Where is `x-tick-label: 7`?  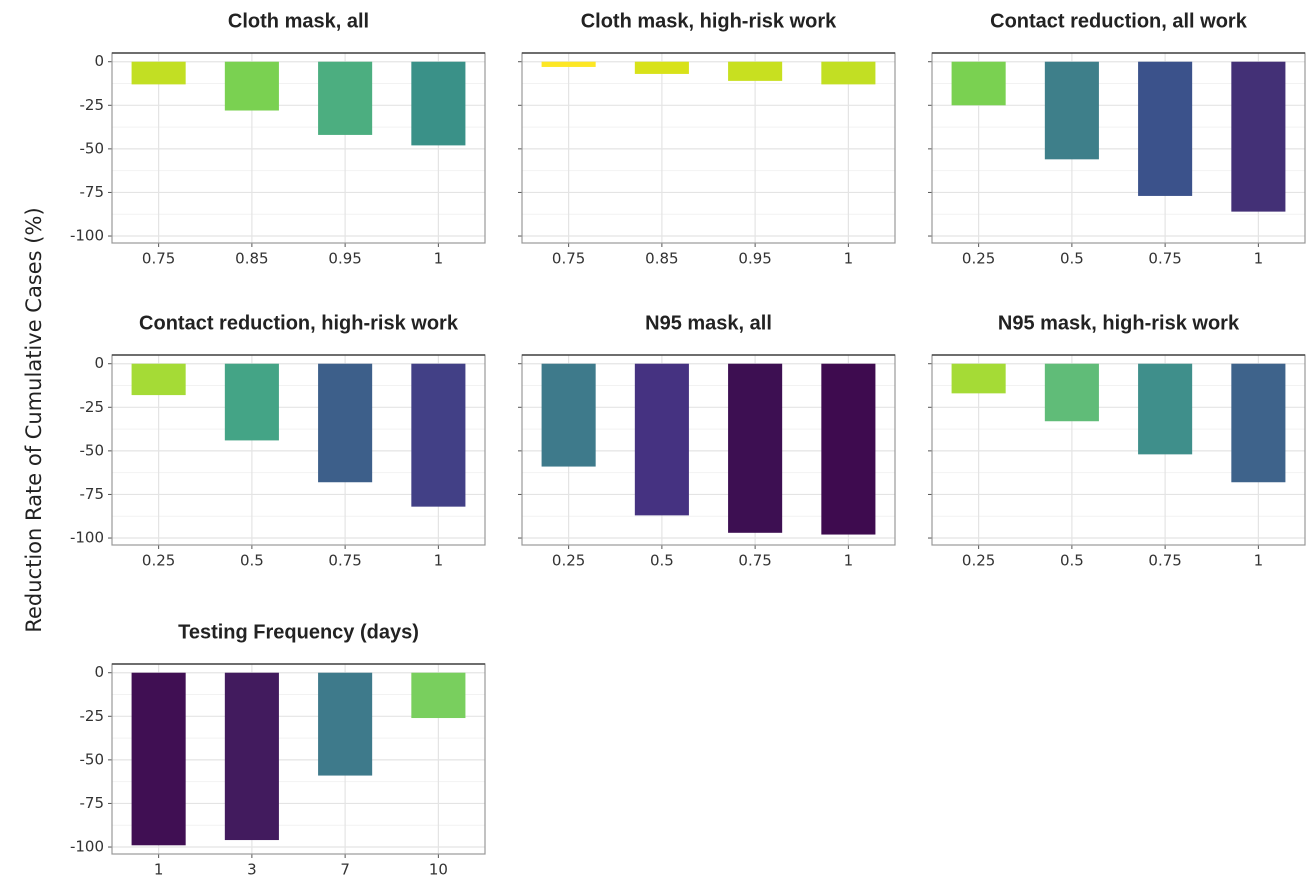 x-tick-label: 7 is located at coordinates (345, 869).